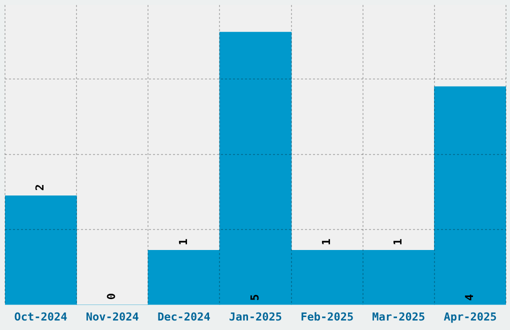 The width and height of the screenshot is (510, 330). What do you see at coordinates (111, 296) in the screenshot?
I see `data-label: 0` at bounding box center [111, 296].